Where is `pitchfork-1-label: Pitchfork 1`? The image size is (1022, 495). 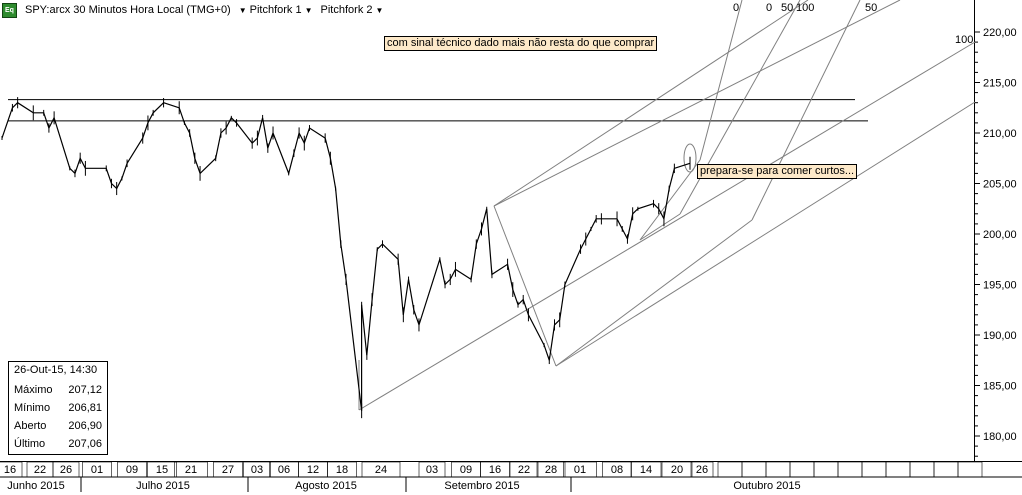
pitchfork-1-label: Pitchfork 1 is located at coordinates (275, 10).